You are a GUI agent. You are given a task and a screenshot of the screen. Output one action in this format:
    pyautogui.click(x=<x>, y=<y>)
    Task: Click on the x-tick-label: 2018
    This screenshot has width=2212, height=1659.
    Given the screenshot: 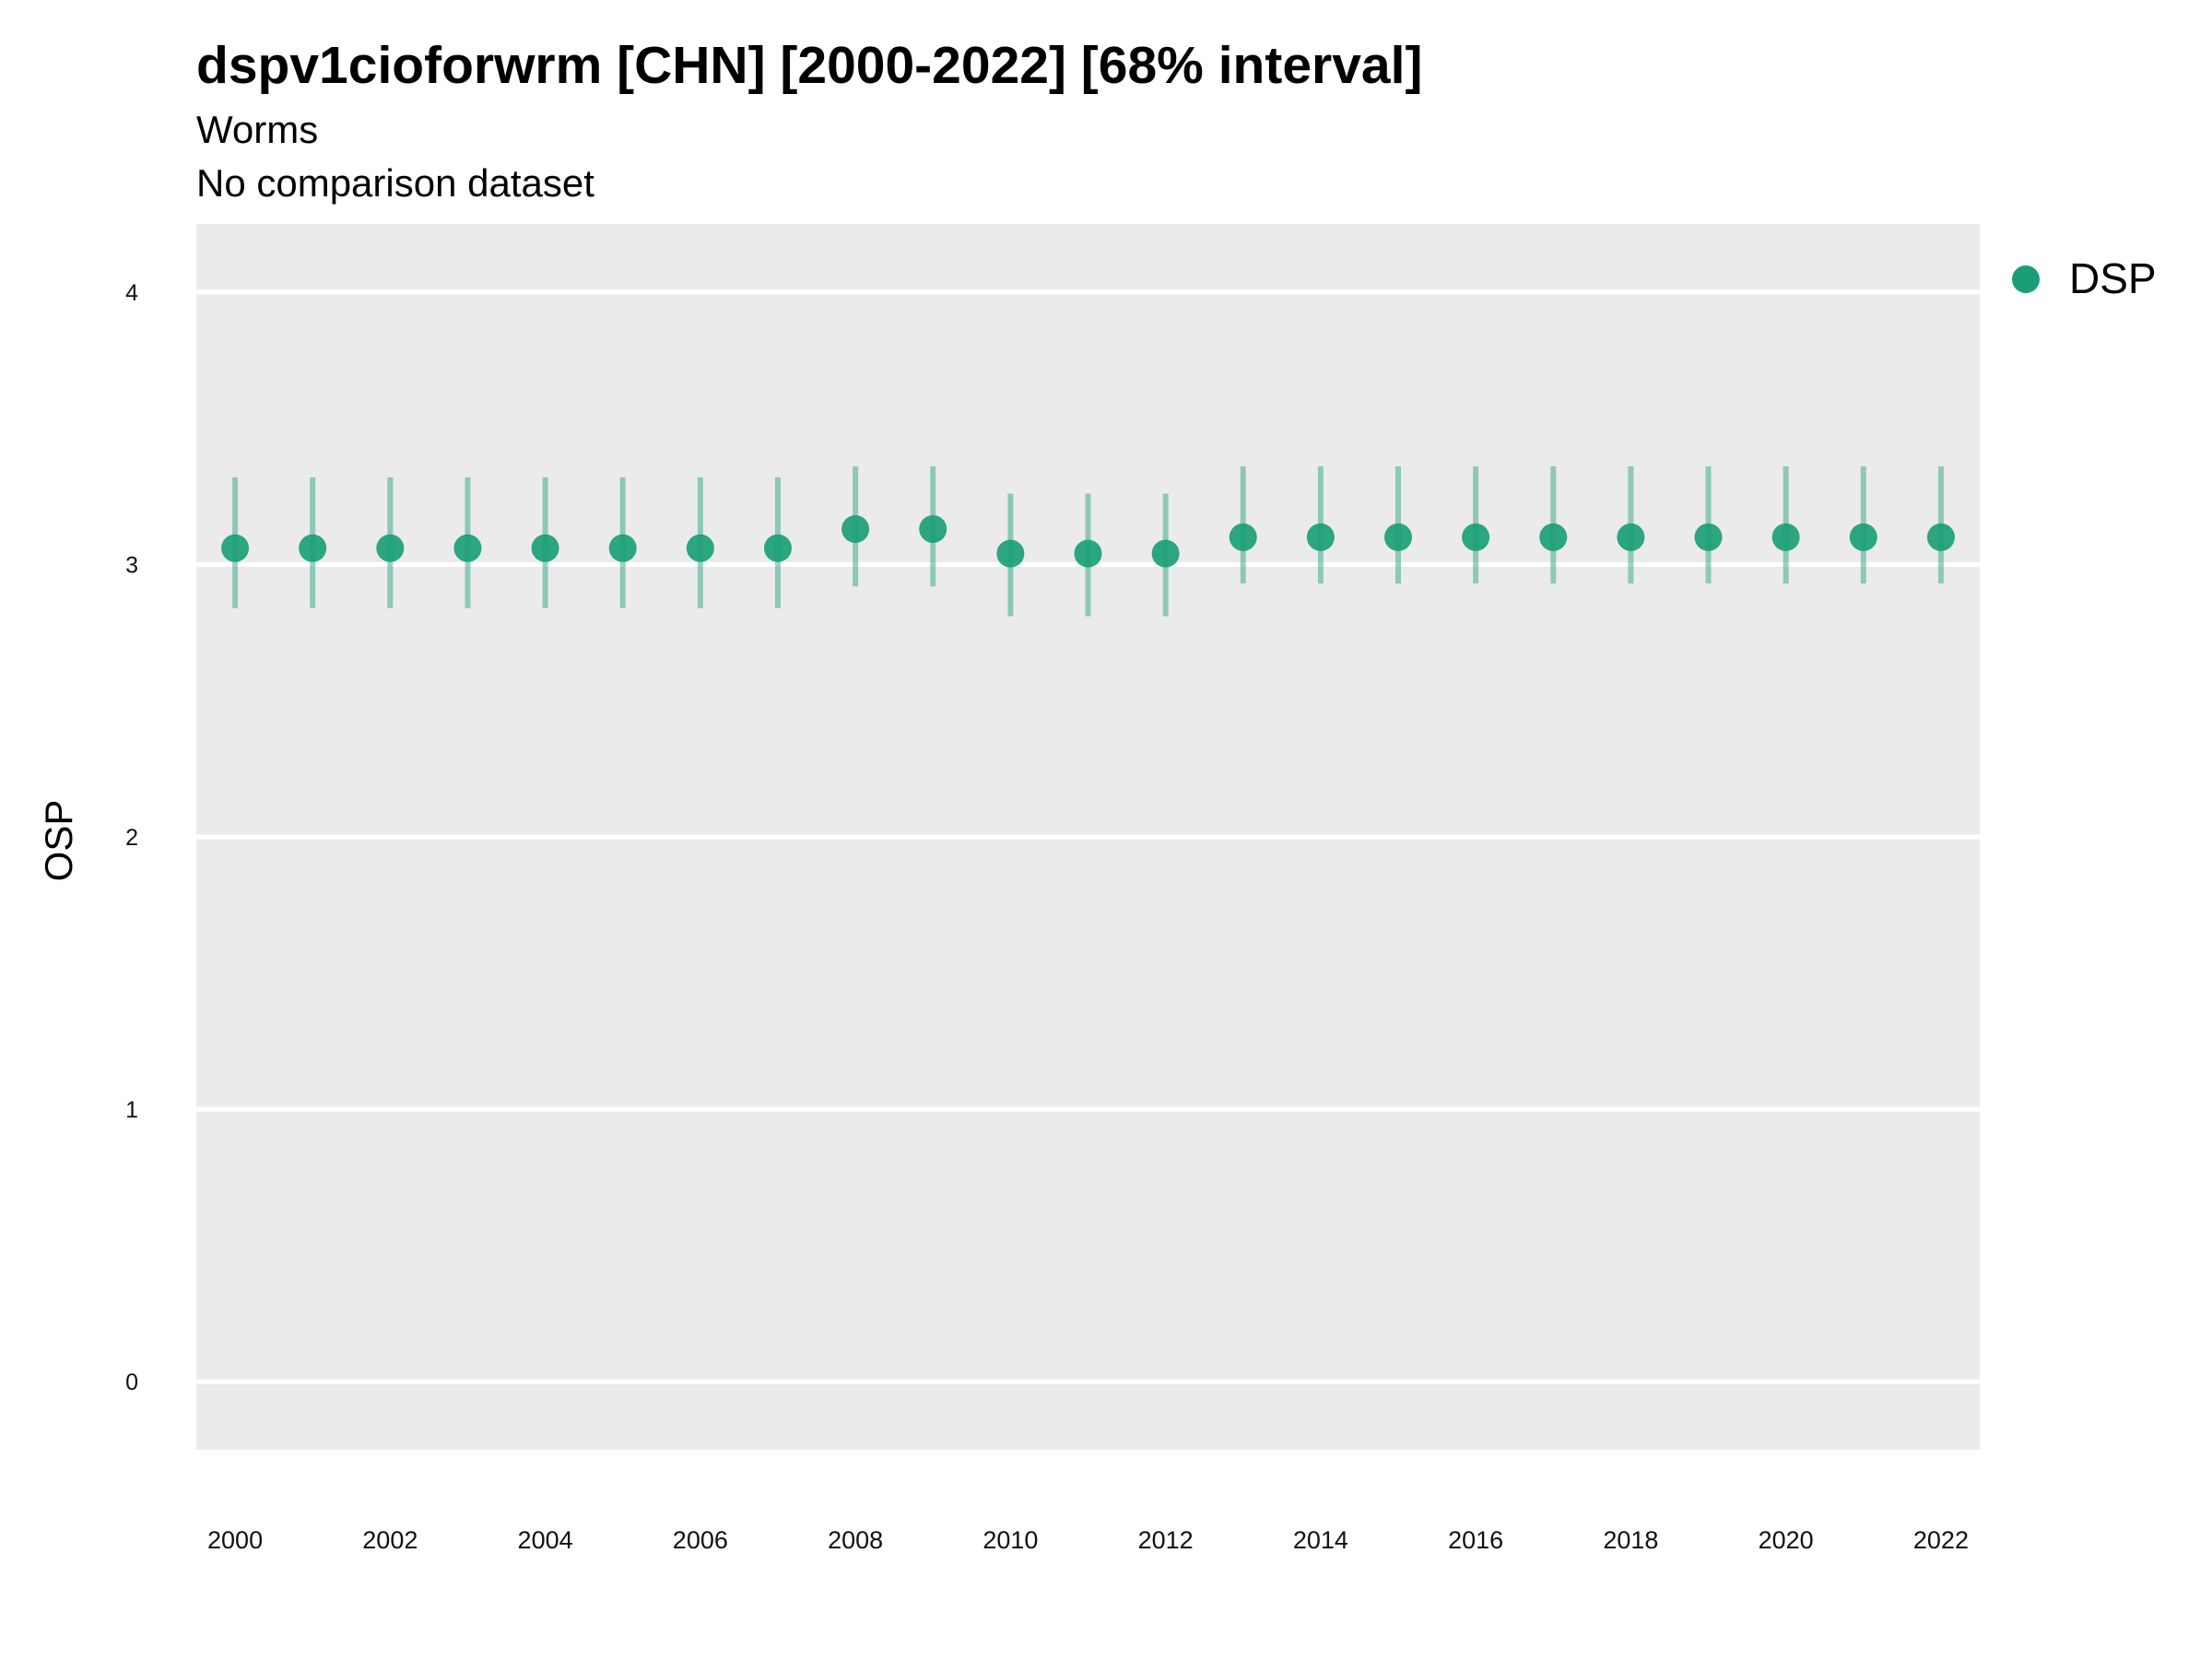 What is the action you would take?
    pyautogui.click(x=1630, y=1540)
    